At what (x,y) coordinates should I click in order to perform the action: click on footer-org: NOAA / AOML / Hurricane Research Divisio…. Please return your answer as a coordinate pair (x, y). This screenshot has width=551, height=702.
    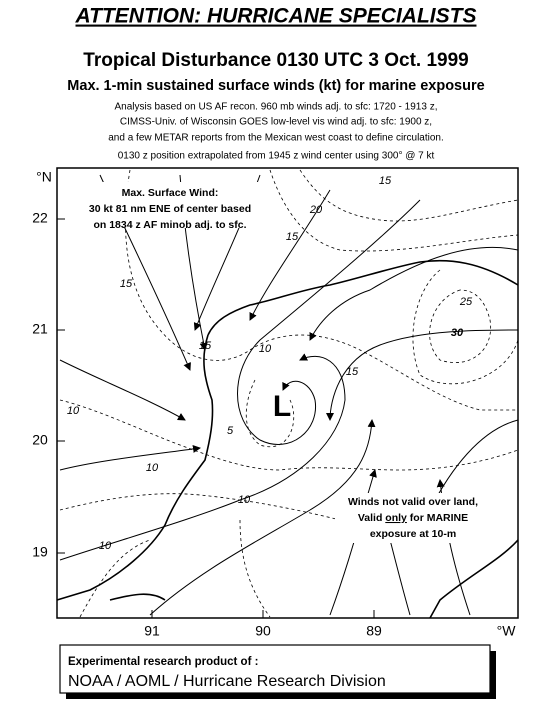
    Looking at the image, I should click on (227, 681).